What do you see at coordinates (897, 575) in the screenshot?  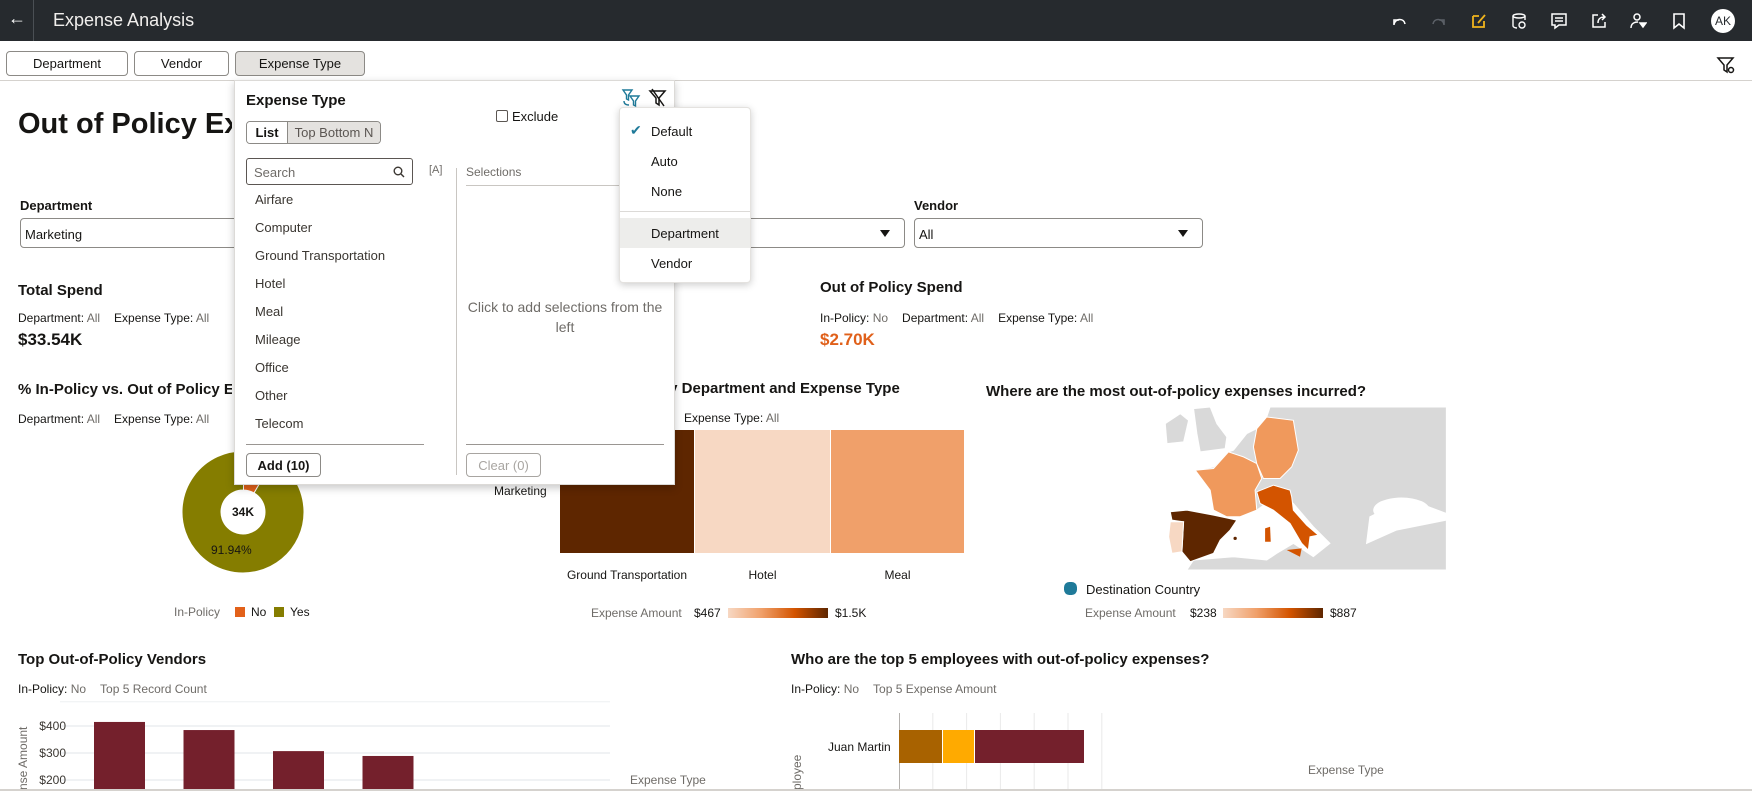 I see `heatmap-col-label: Meal` at bounding box center [897, 575].